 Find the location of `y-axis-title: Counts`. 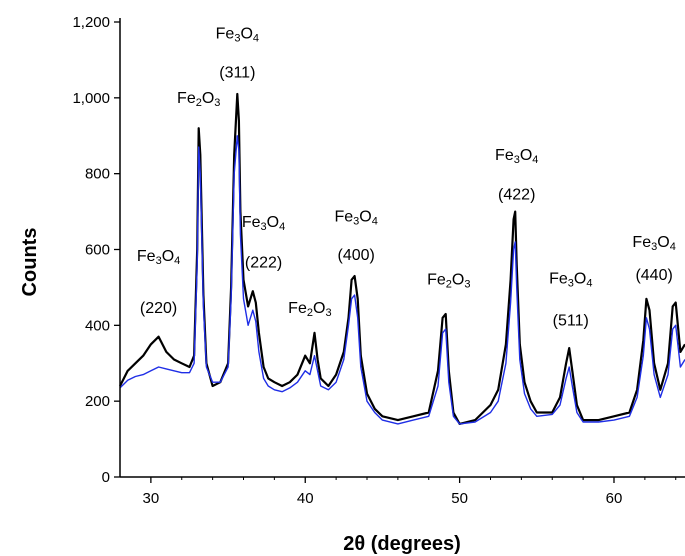

y-axis-title: Counts is located at coordinates (30, 262).